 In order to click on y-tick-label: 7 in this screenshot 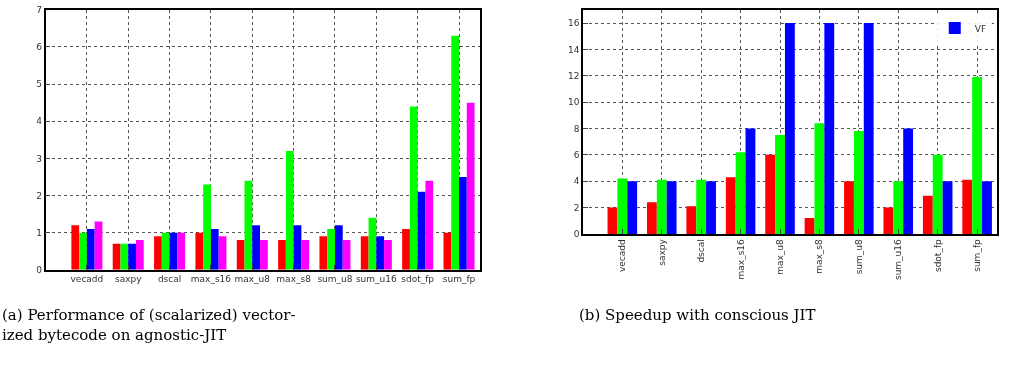, I will do `click(39, 10)`.